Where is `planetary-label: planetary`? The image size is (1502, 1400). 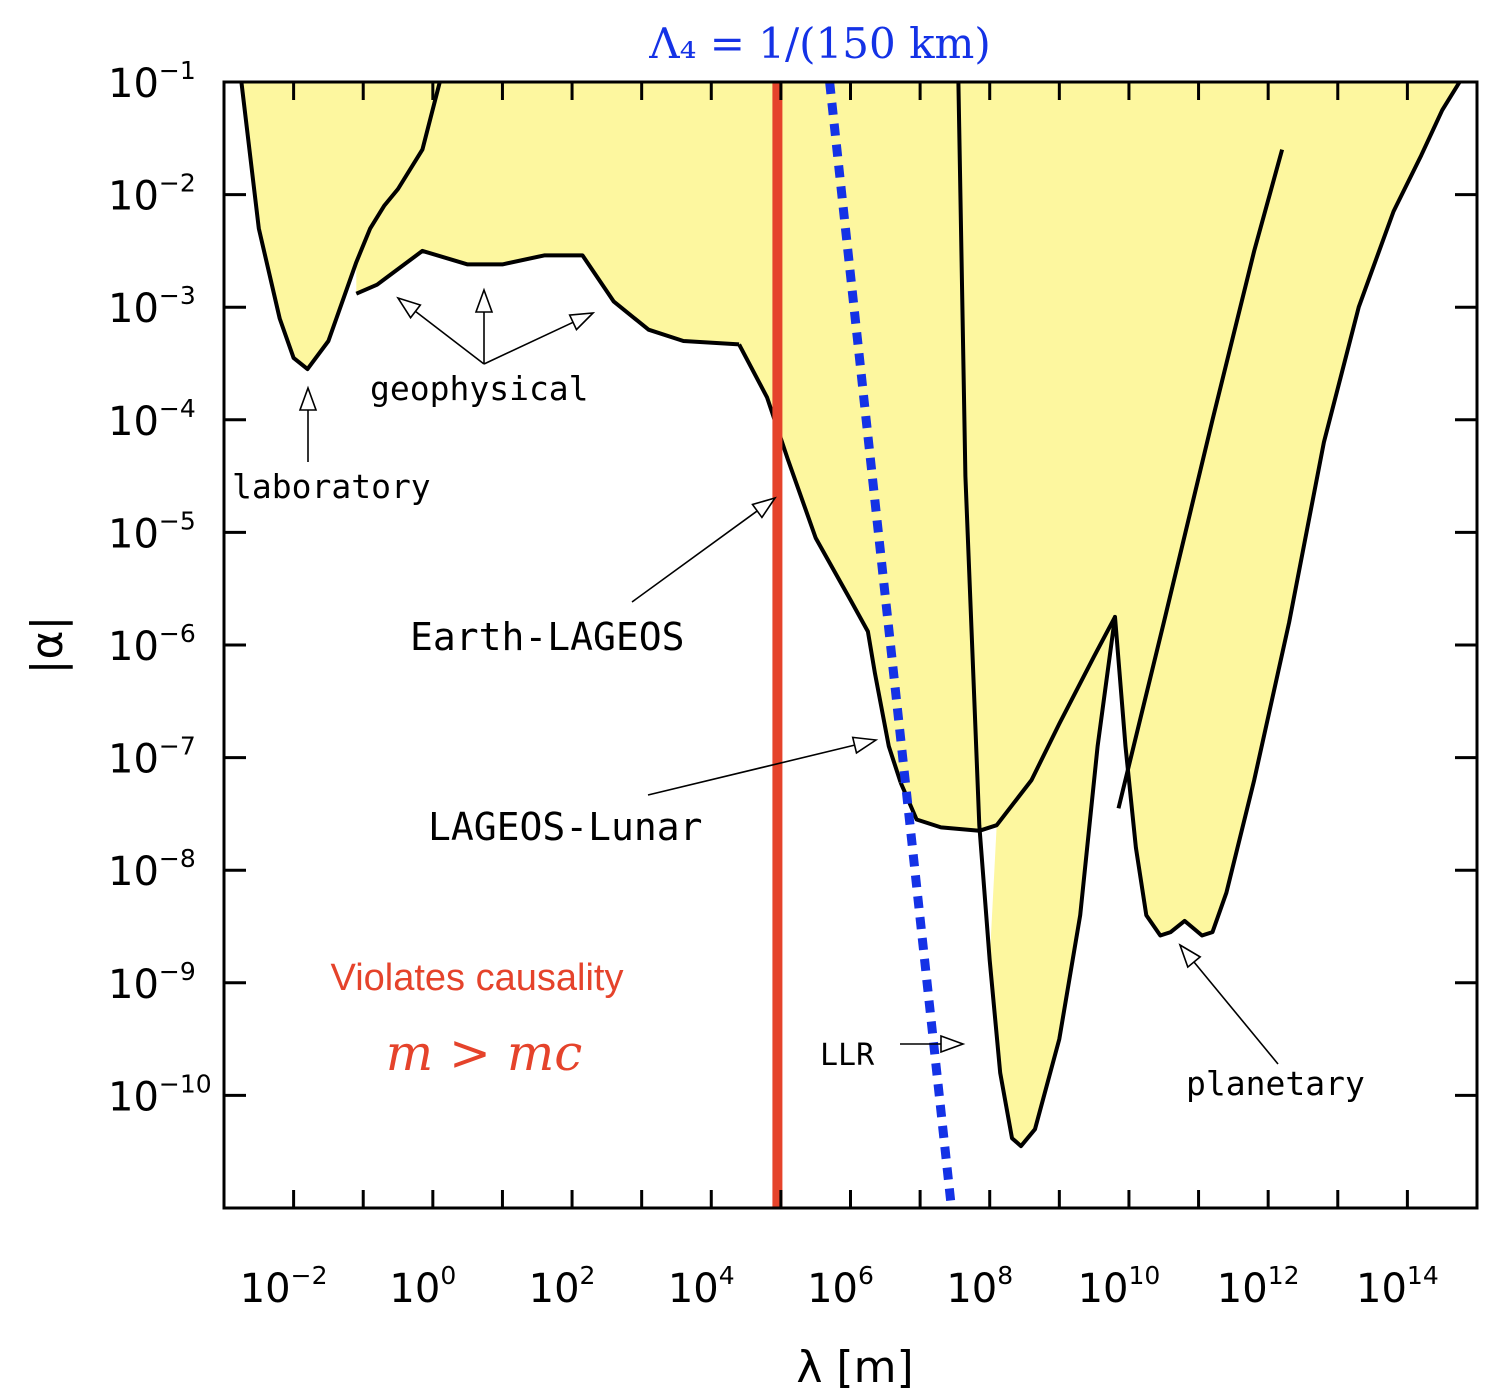
planetary-label: planetary is located at coordinates (1275, 1083).